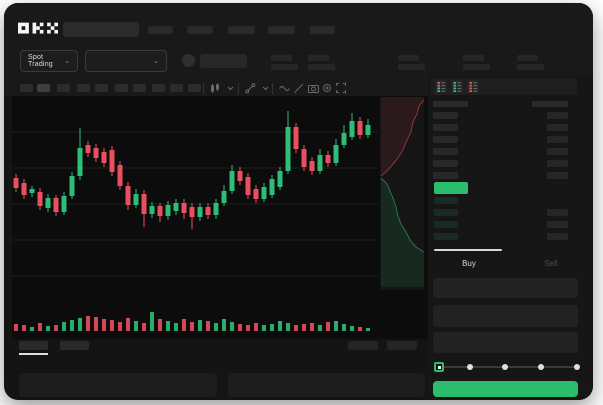 This screenshot has height=405, width=603. I want to click on last-price-badge, so click(451, 188).